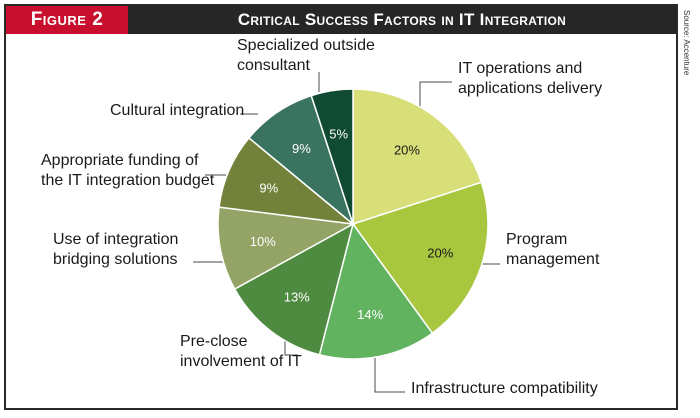 The width and height of the screenshot is (700, 418). Describe the element at coordinates (301, 148) in the screenshot. I see `percent-label-cultural-integration: 9%` at that location.